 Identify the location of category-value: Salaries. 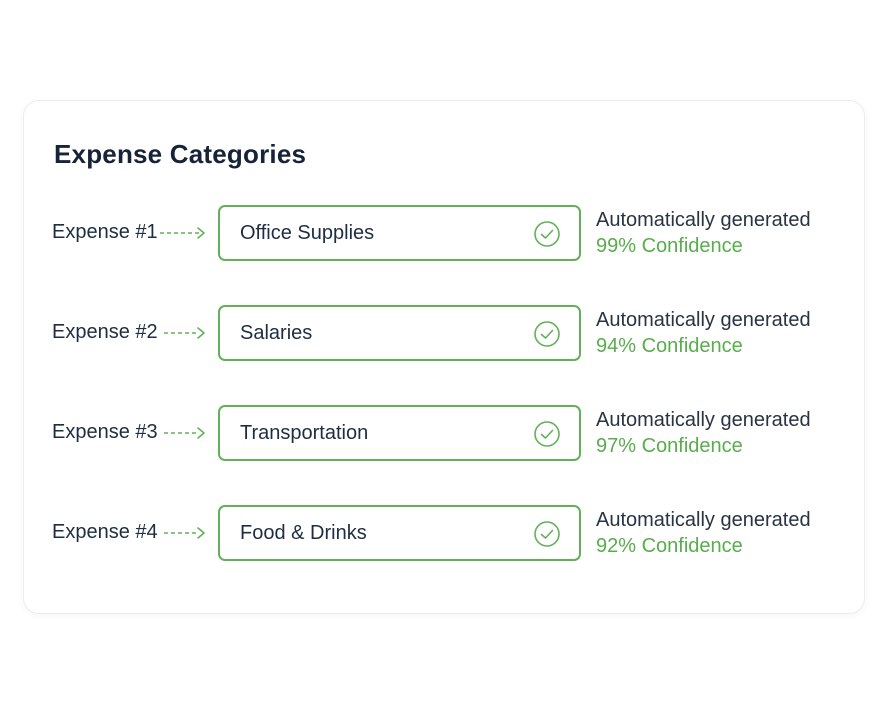
(276, 333).